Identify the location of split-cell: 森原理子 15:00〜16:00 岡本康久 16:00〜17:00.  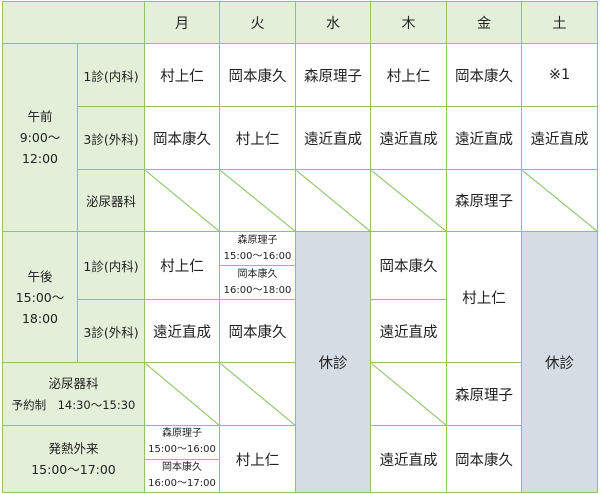
(182, 459).